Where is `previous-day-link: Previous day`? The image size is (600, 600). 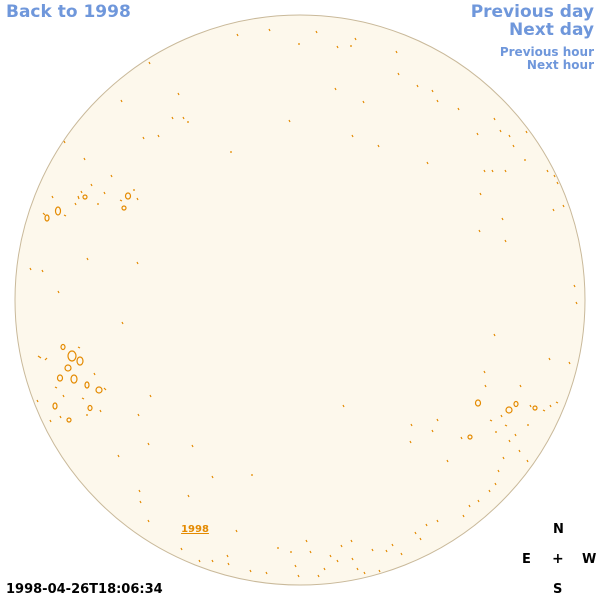
previous-day-link: Previous day is located at coordinates (532, 12).